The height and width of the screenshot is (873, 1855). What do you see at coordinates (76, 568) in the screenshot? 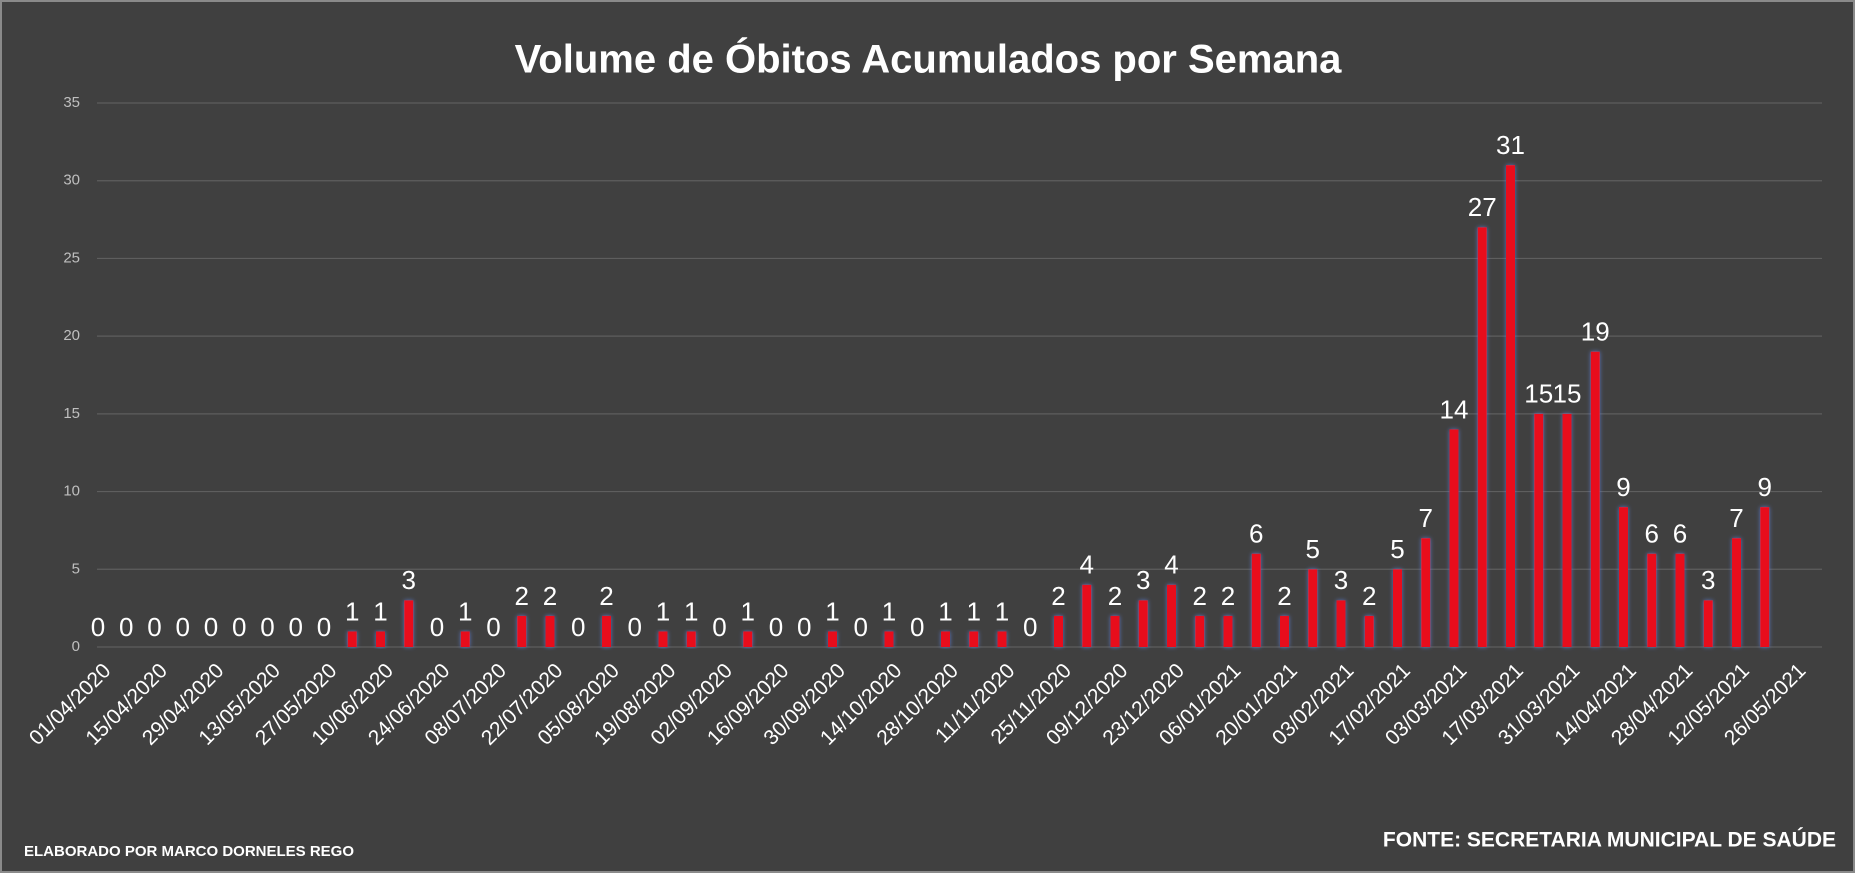
I see `y-tick-label: 5` at bounding box center [76, 568].